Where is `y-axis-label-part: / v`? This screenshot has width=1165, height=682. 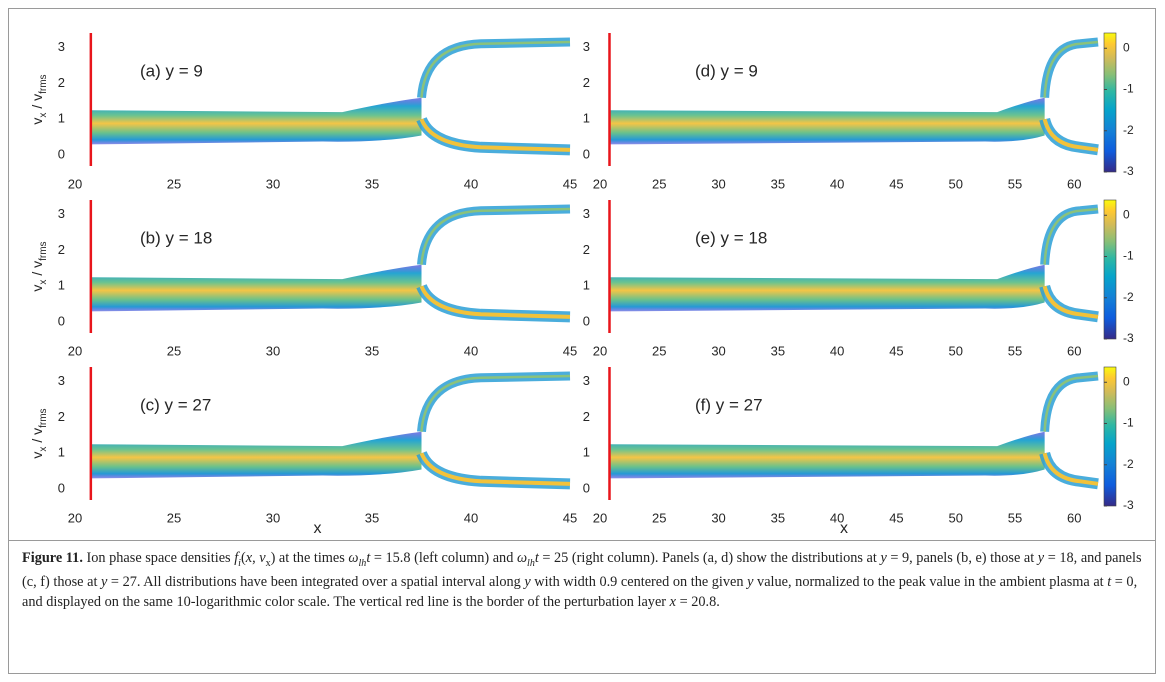
y-axis-label-part: / v is located at coordinates (37, 437).